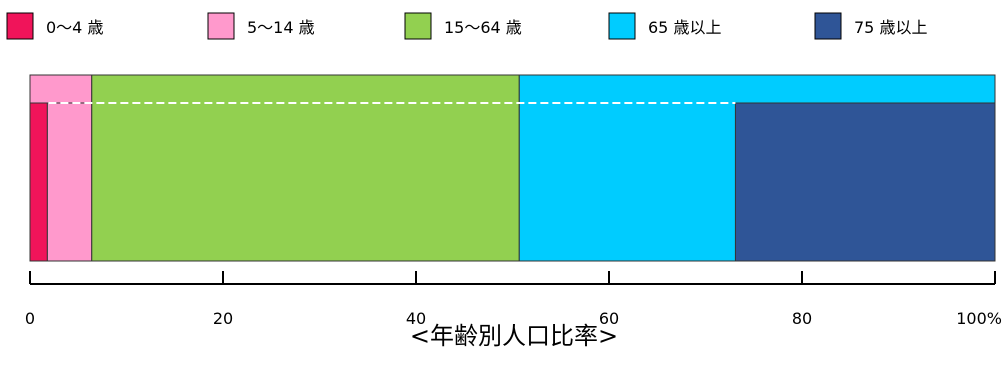  What do you see at coordinates (979, 318) in the screenshot?
I see `tick-label: 100%` at bounding box center [979, 318].